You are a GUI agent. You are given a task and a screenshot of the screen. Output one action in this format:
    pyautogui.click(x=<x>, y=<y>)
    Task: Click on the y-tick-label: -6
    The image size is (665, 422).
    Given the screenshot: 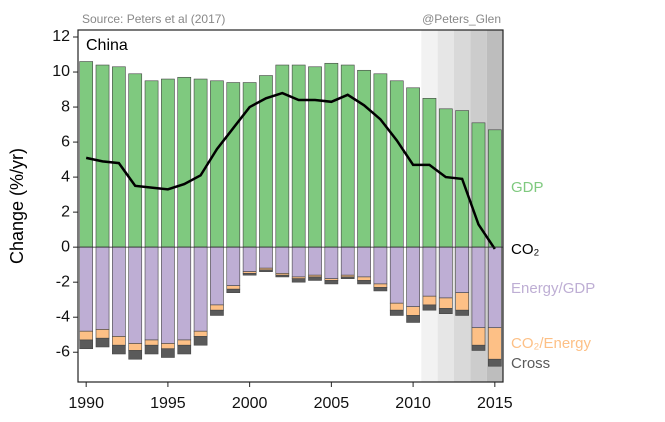 What is the action you would take?
    pyautogui.click(x=63, y=351)
    